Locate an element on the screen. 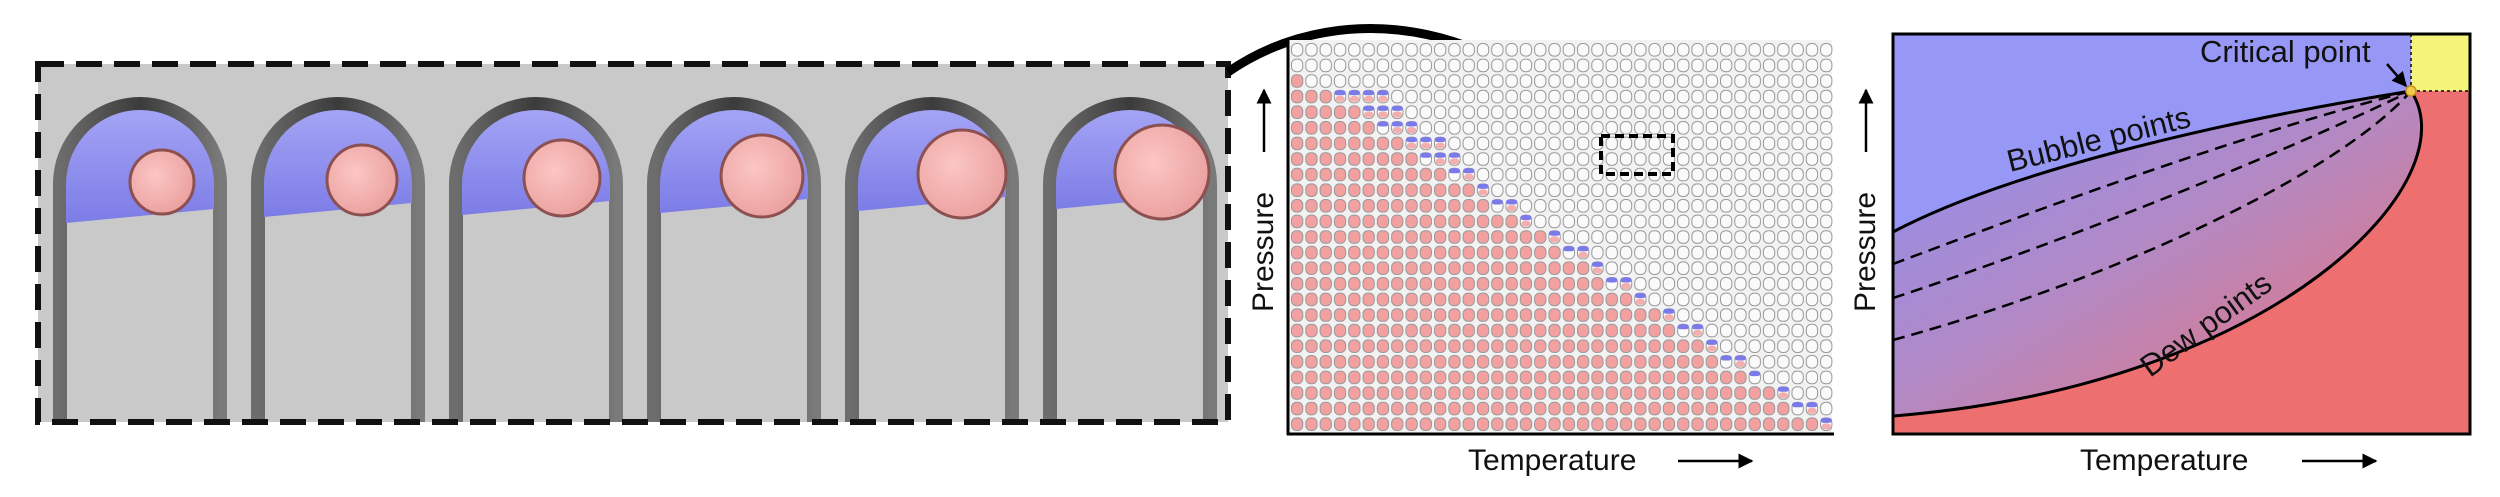  gas-region is located at coordinates (2152, 133).